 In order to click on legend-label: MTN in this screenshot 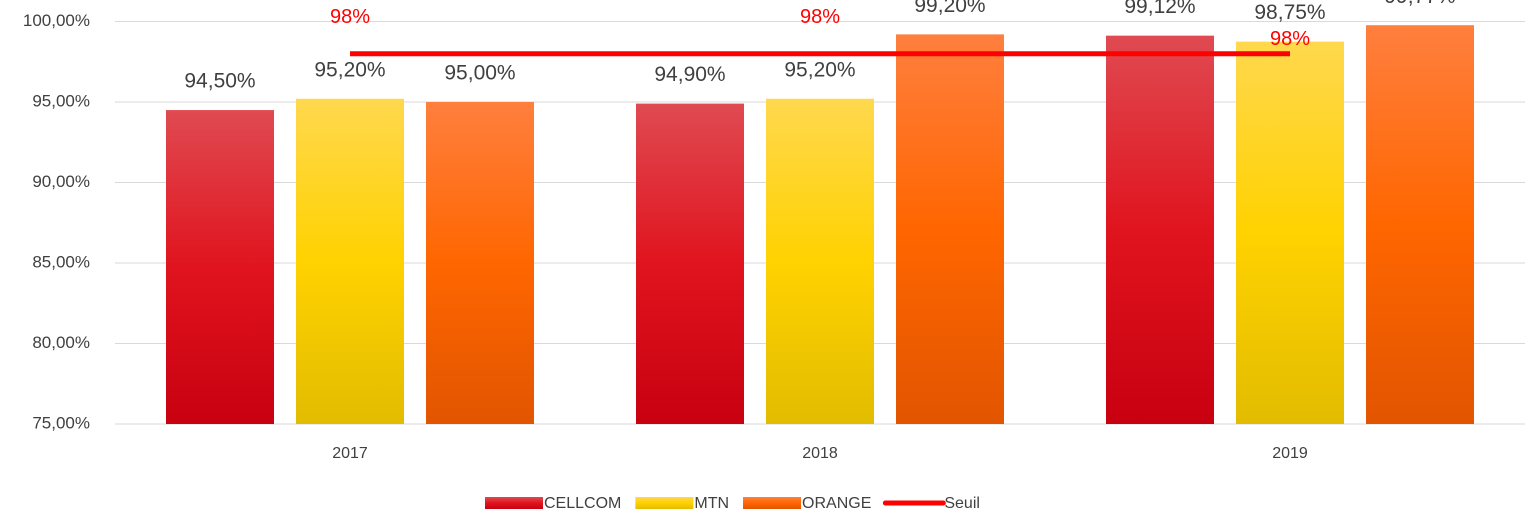, I will do `click(711, 503)`.